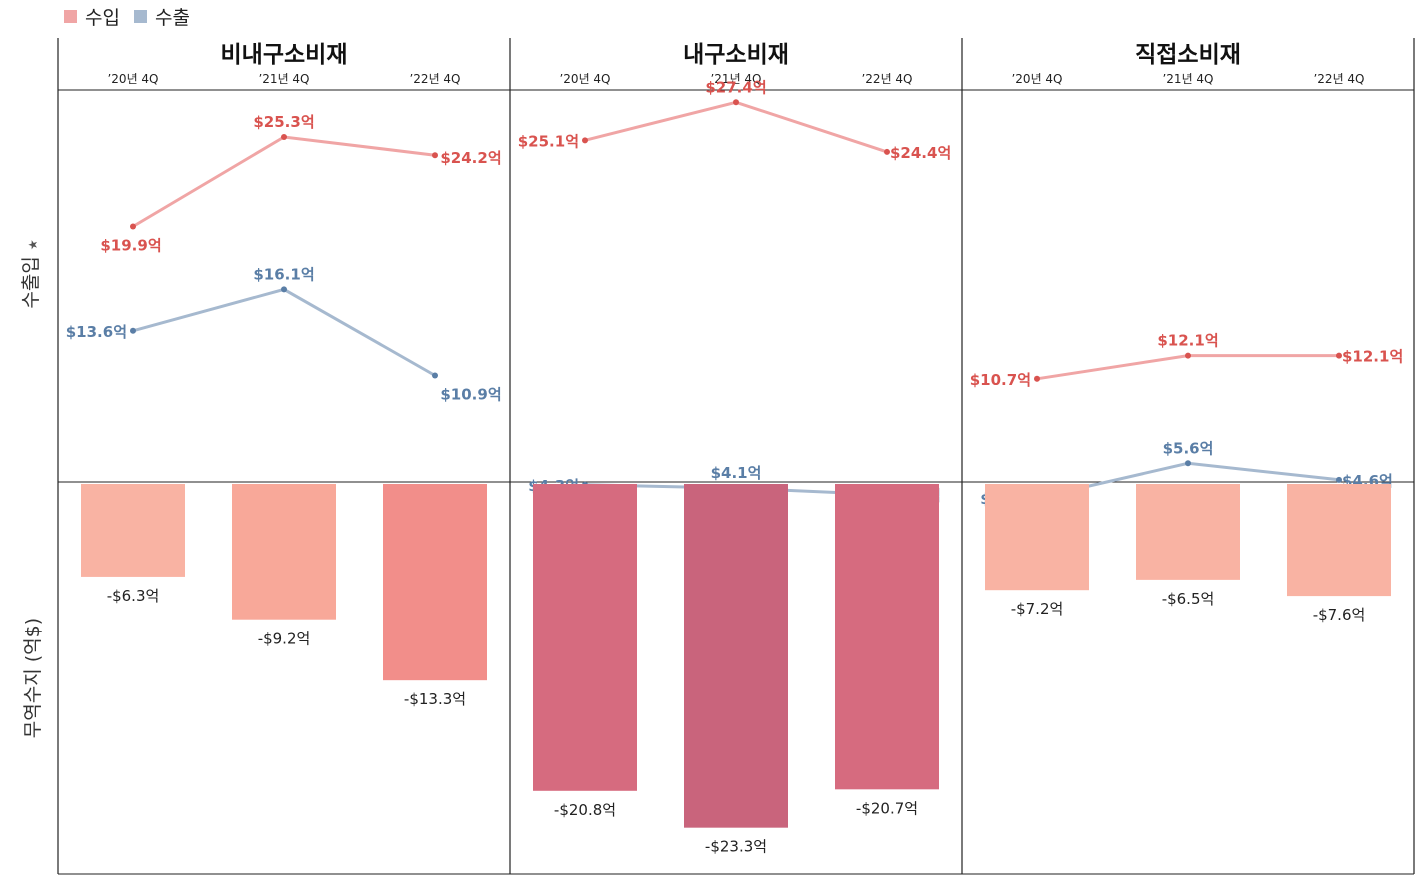  I want to click on bar-data-label: -$20.7억, so click(887, 808).